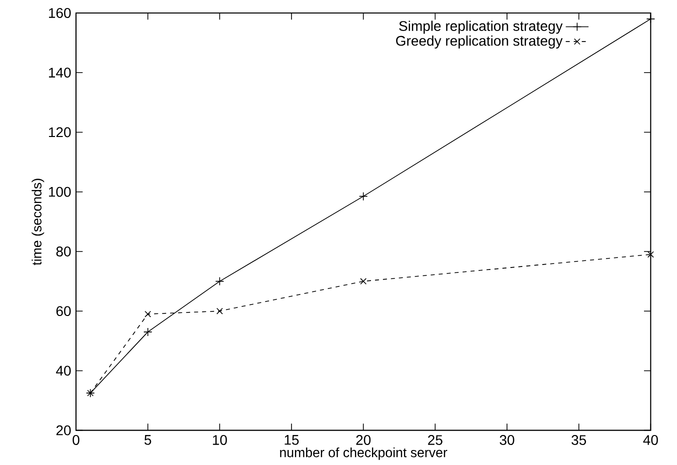  Describe the element at coordinates (63, 311) in the screenshot. I see `y-tick-label: 60` at that location.